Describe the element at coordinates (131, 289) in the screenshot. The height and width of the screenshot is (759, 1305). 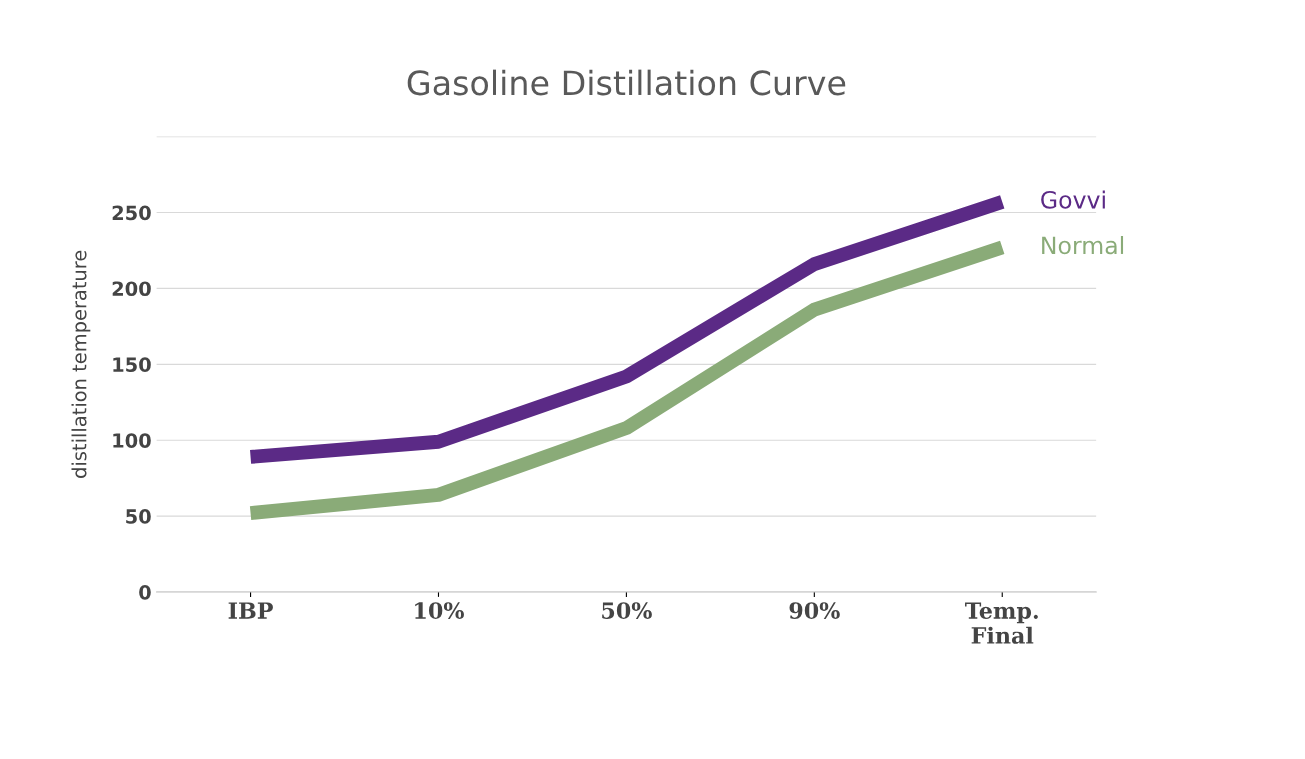
I see `y-tick-label: 200` at that location.